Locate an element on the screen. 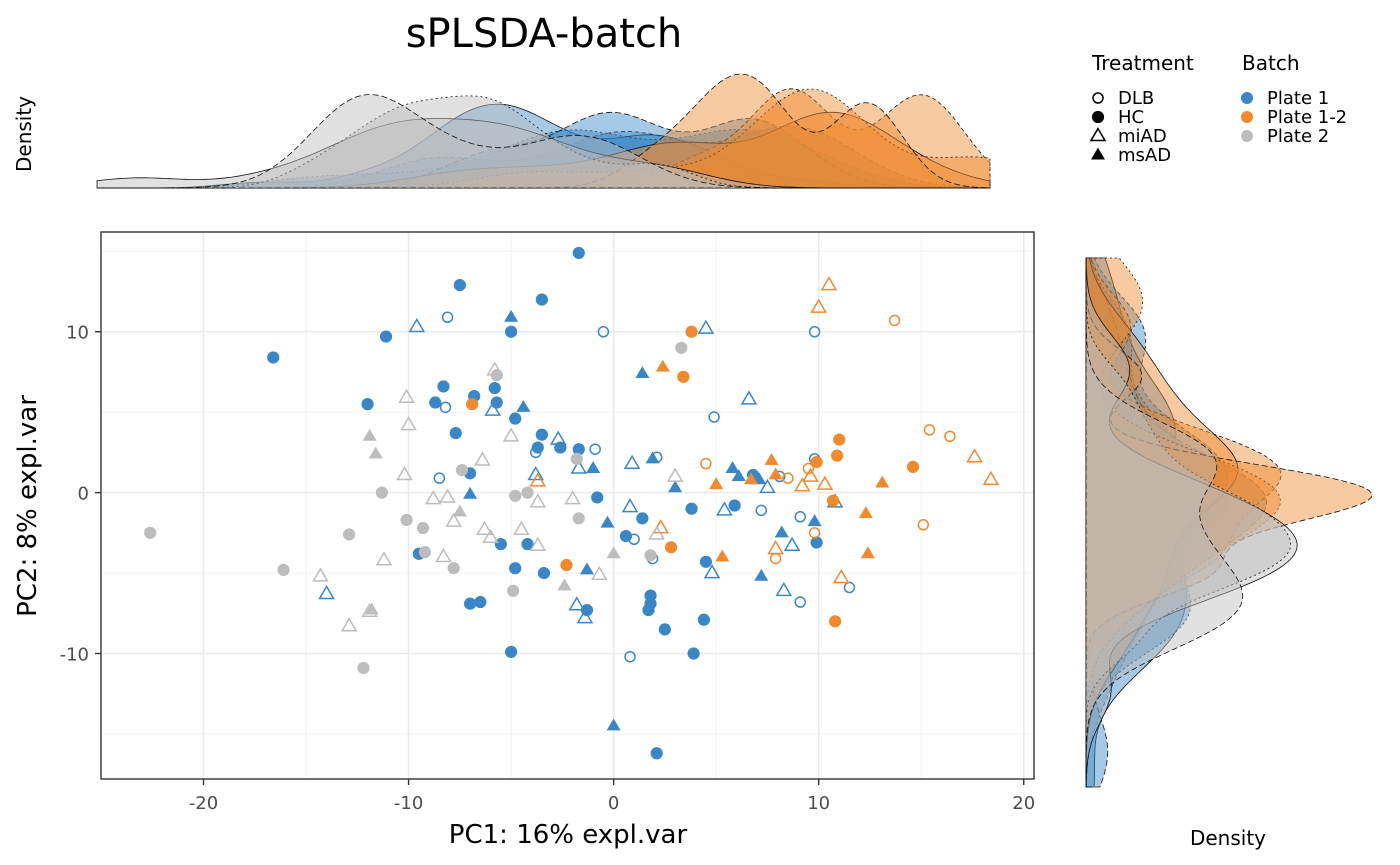  legend-treatment-label: DLB is located at coordinates (1136, 98).